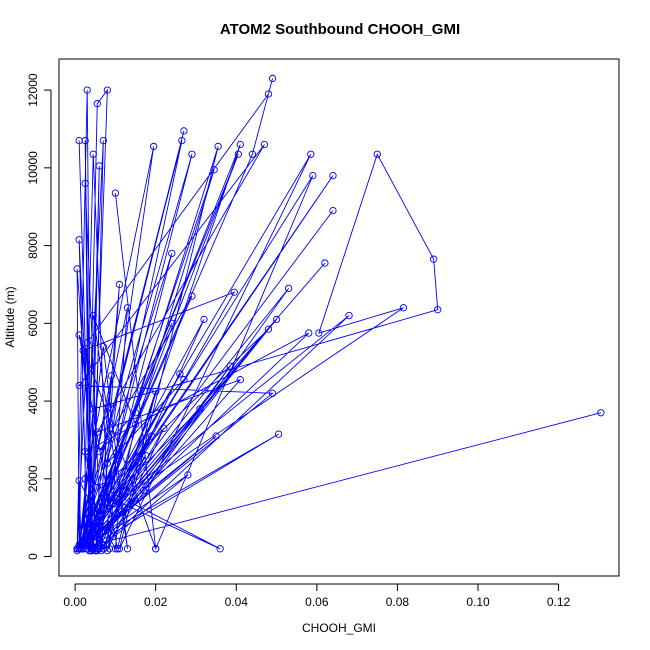 This screenshot has height=650, width=650. Describe the element at coordinates (33, 245) in the screenshot. I see `y-tick-label: 8000` at that location.